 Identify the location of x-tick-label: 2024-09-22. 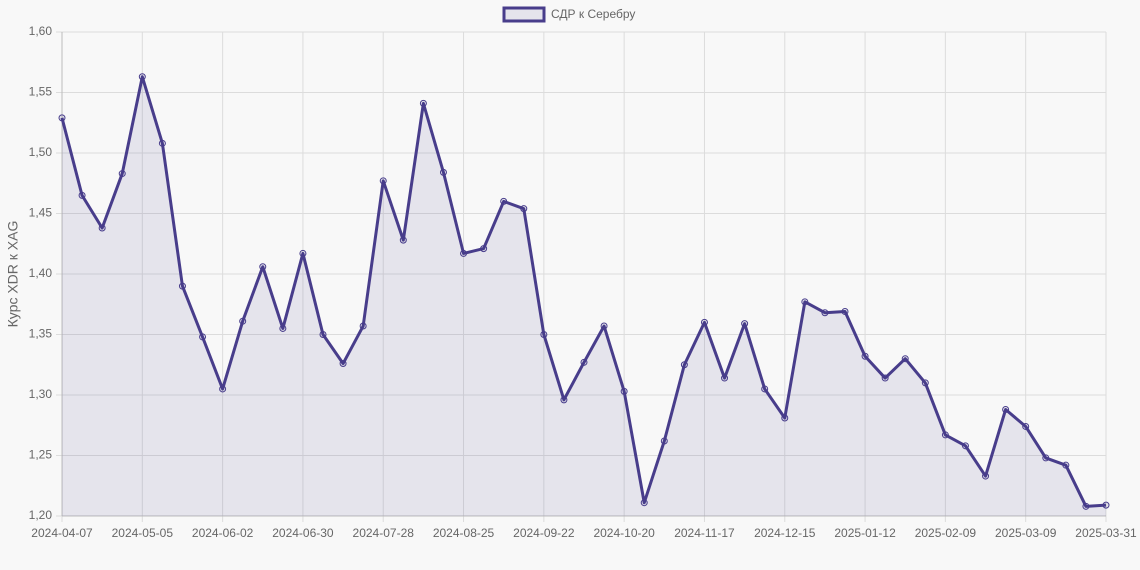
(544, 533).